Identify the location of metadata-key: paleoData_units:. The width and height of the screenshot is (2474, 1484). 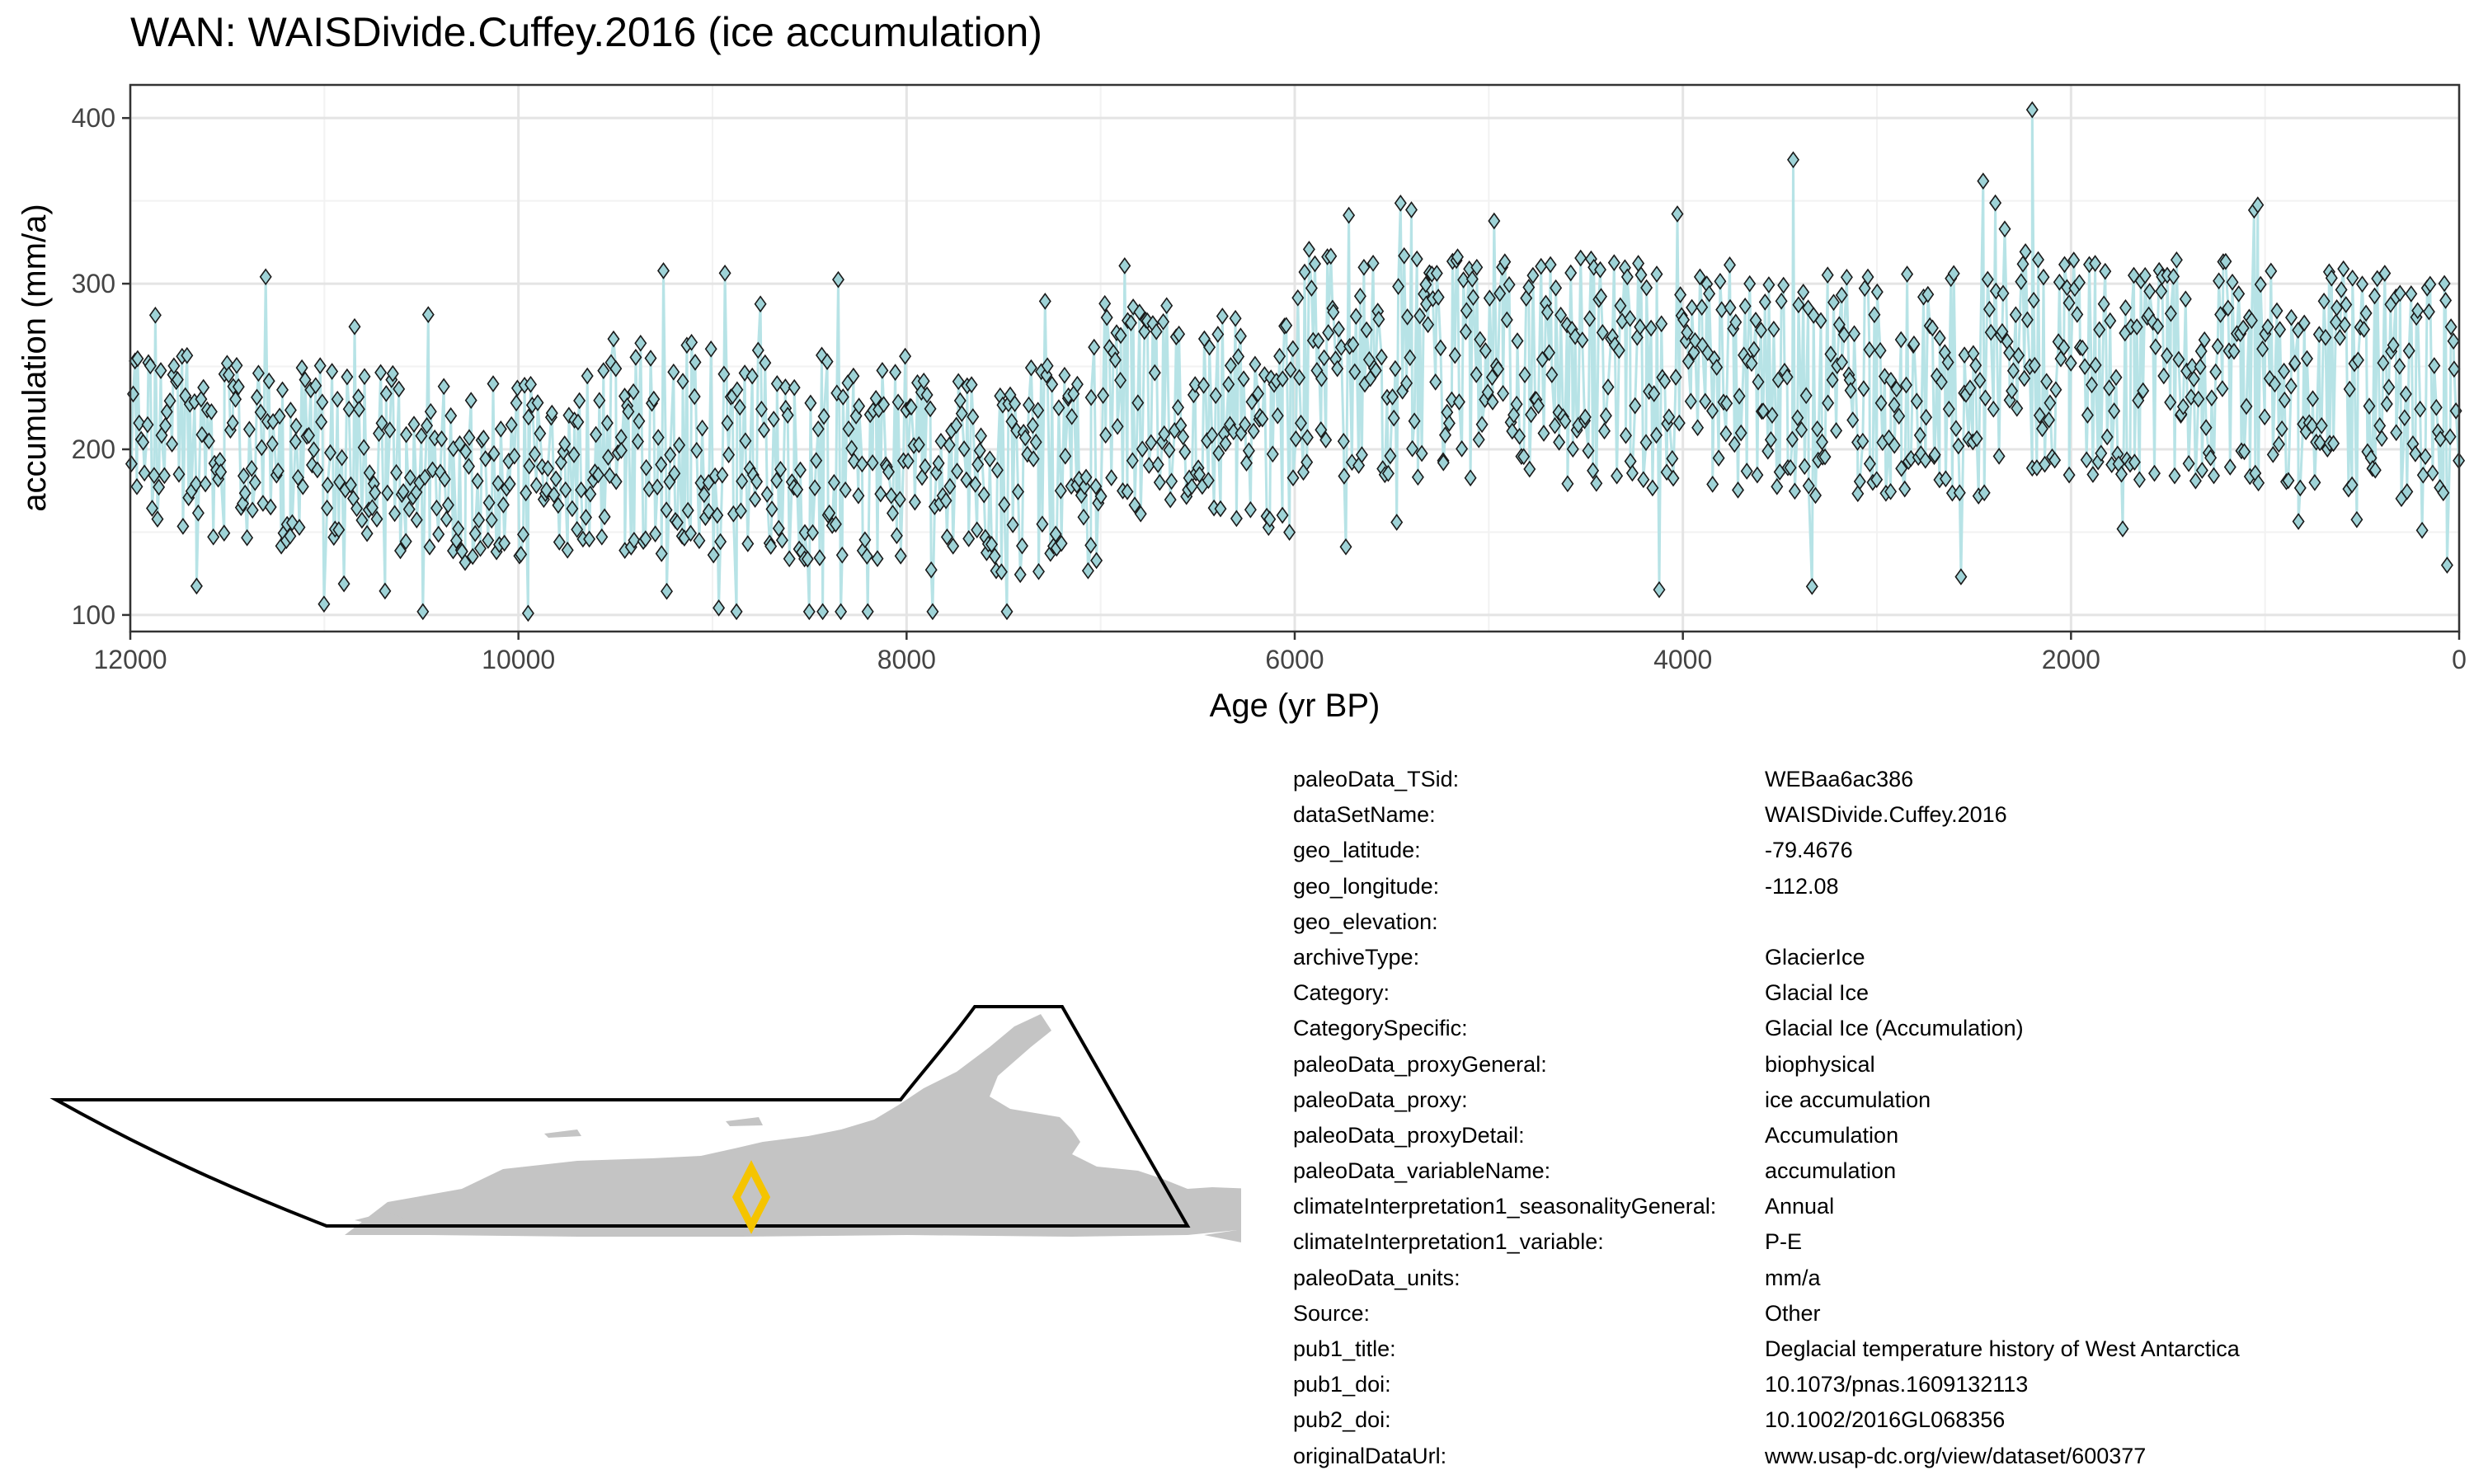
(1376, 1277).